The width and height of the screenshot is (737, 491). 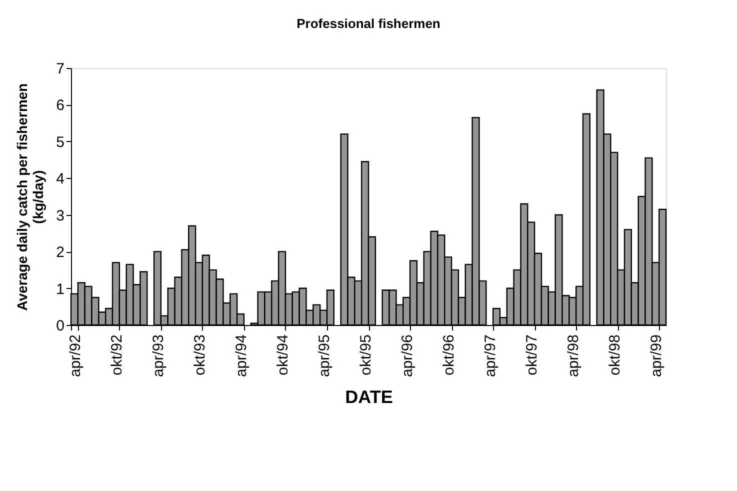 I want to click on x-axis-title: DATE, so click(x=369, y=397).